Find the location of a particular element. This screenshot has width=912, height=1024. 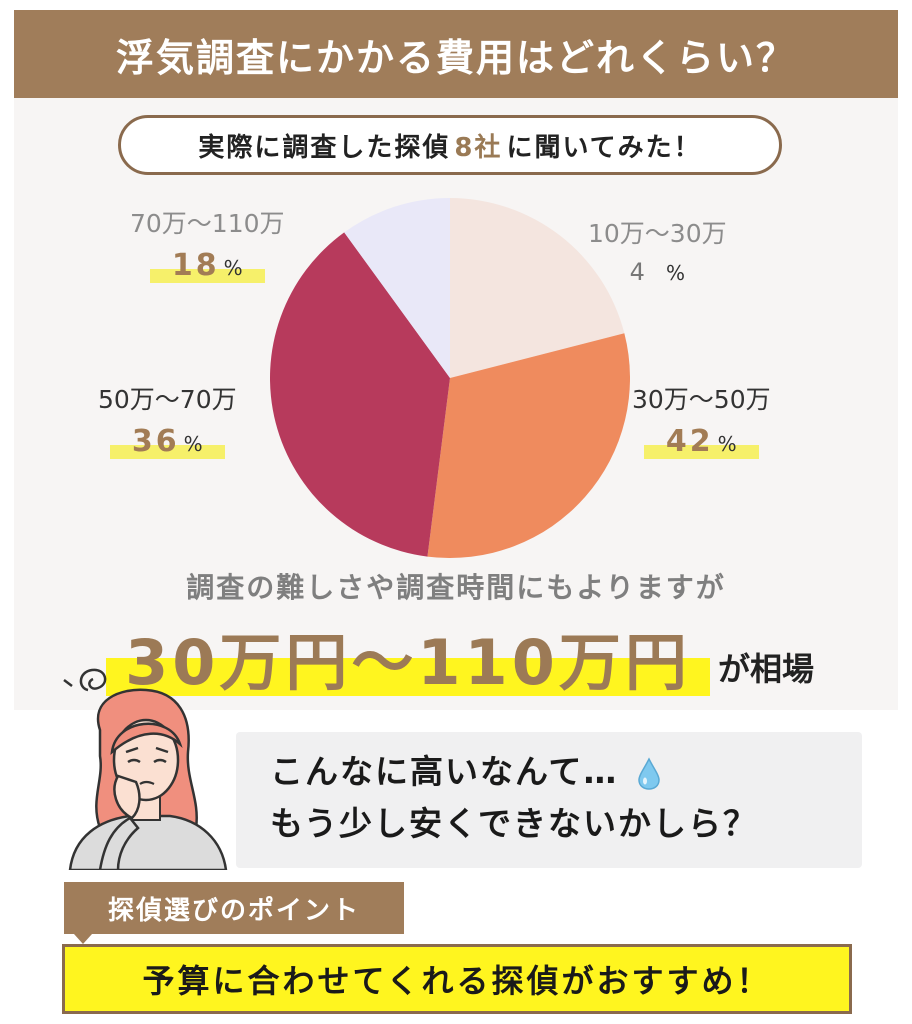

subtitle-before: 実際に調査した探偵 is located at coordinates (324, 147).